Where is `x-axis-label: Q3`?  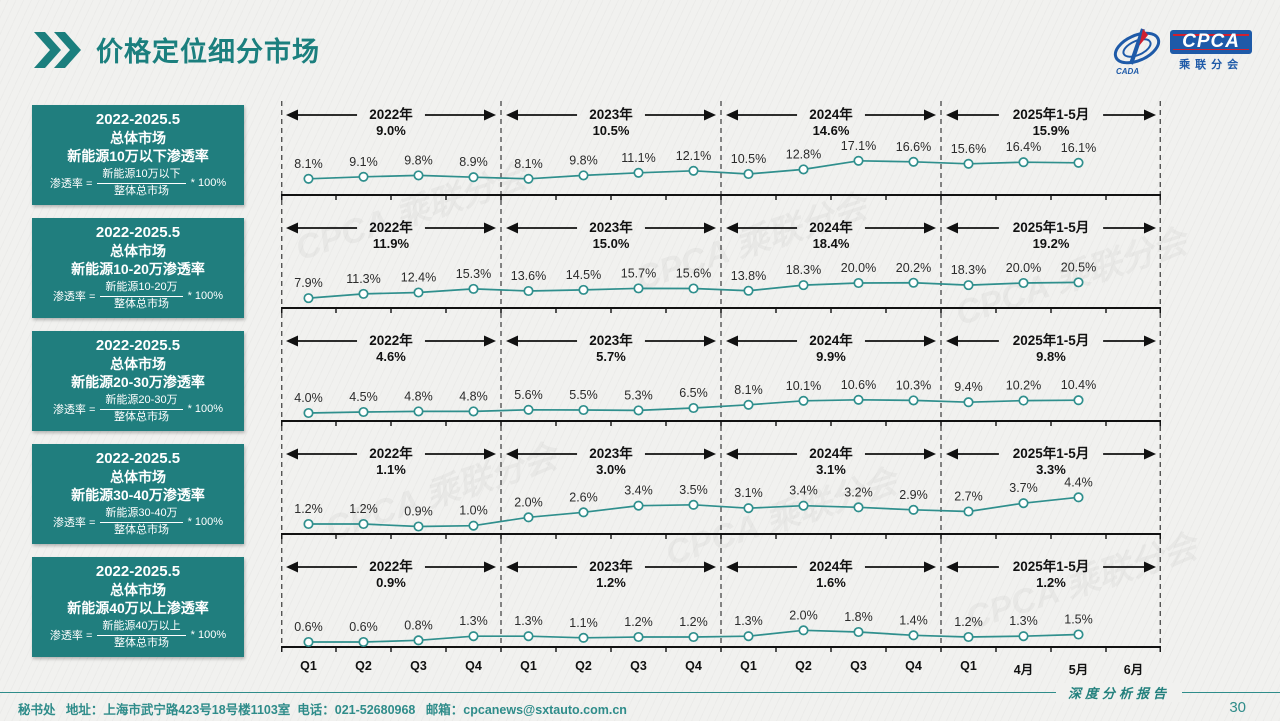
x-axis-label: Q3 is located at coordinates (638, 666).